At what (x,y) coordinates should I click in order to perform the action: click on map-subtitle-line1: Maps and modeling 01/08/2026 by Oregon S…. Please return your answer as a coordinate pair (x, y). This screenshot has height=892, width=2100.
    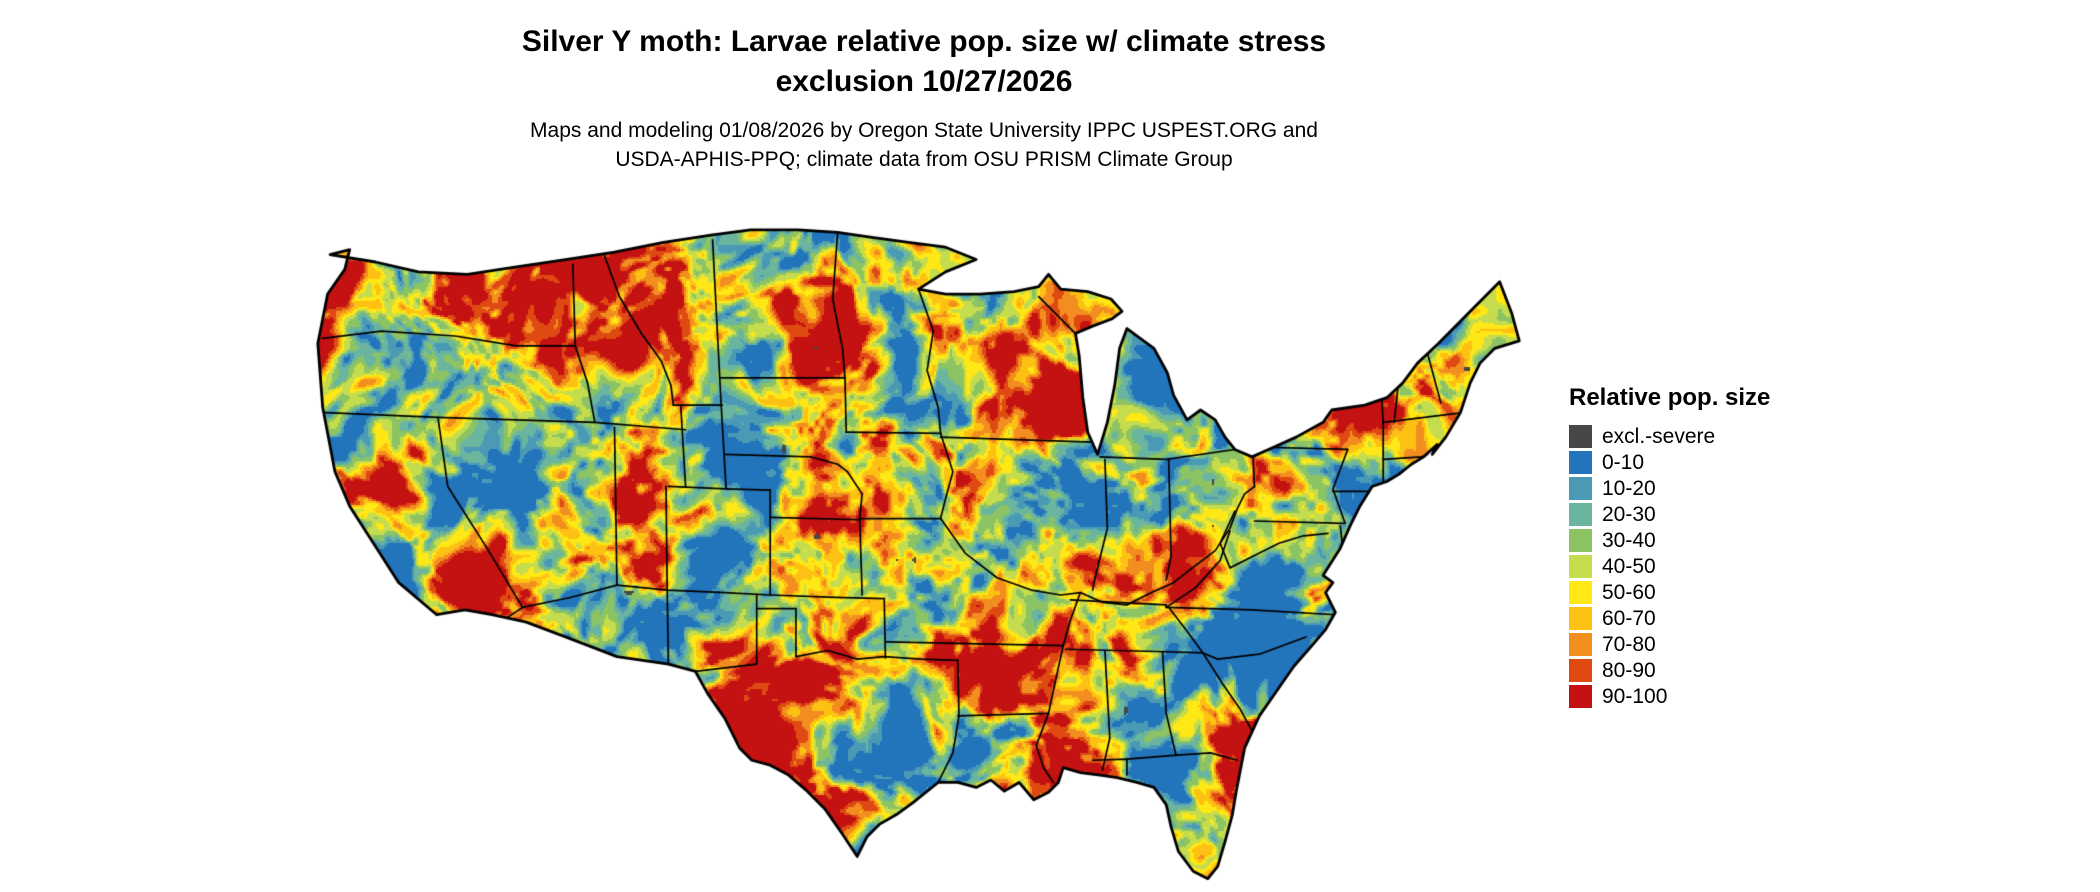
    Looking at the image, I should click on (924, 130).